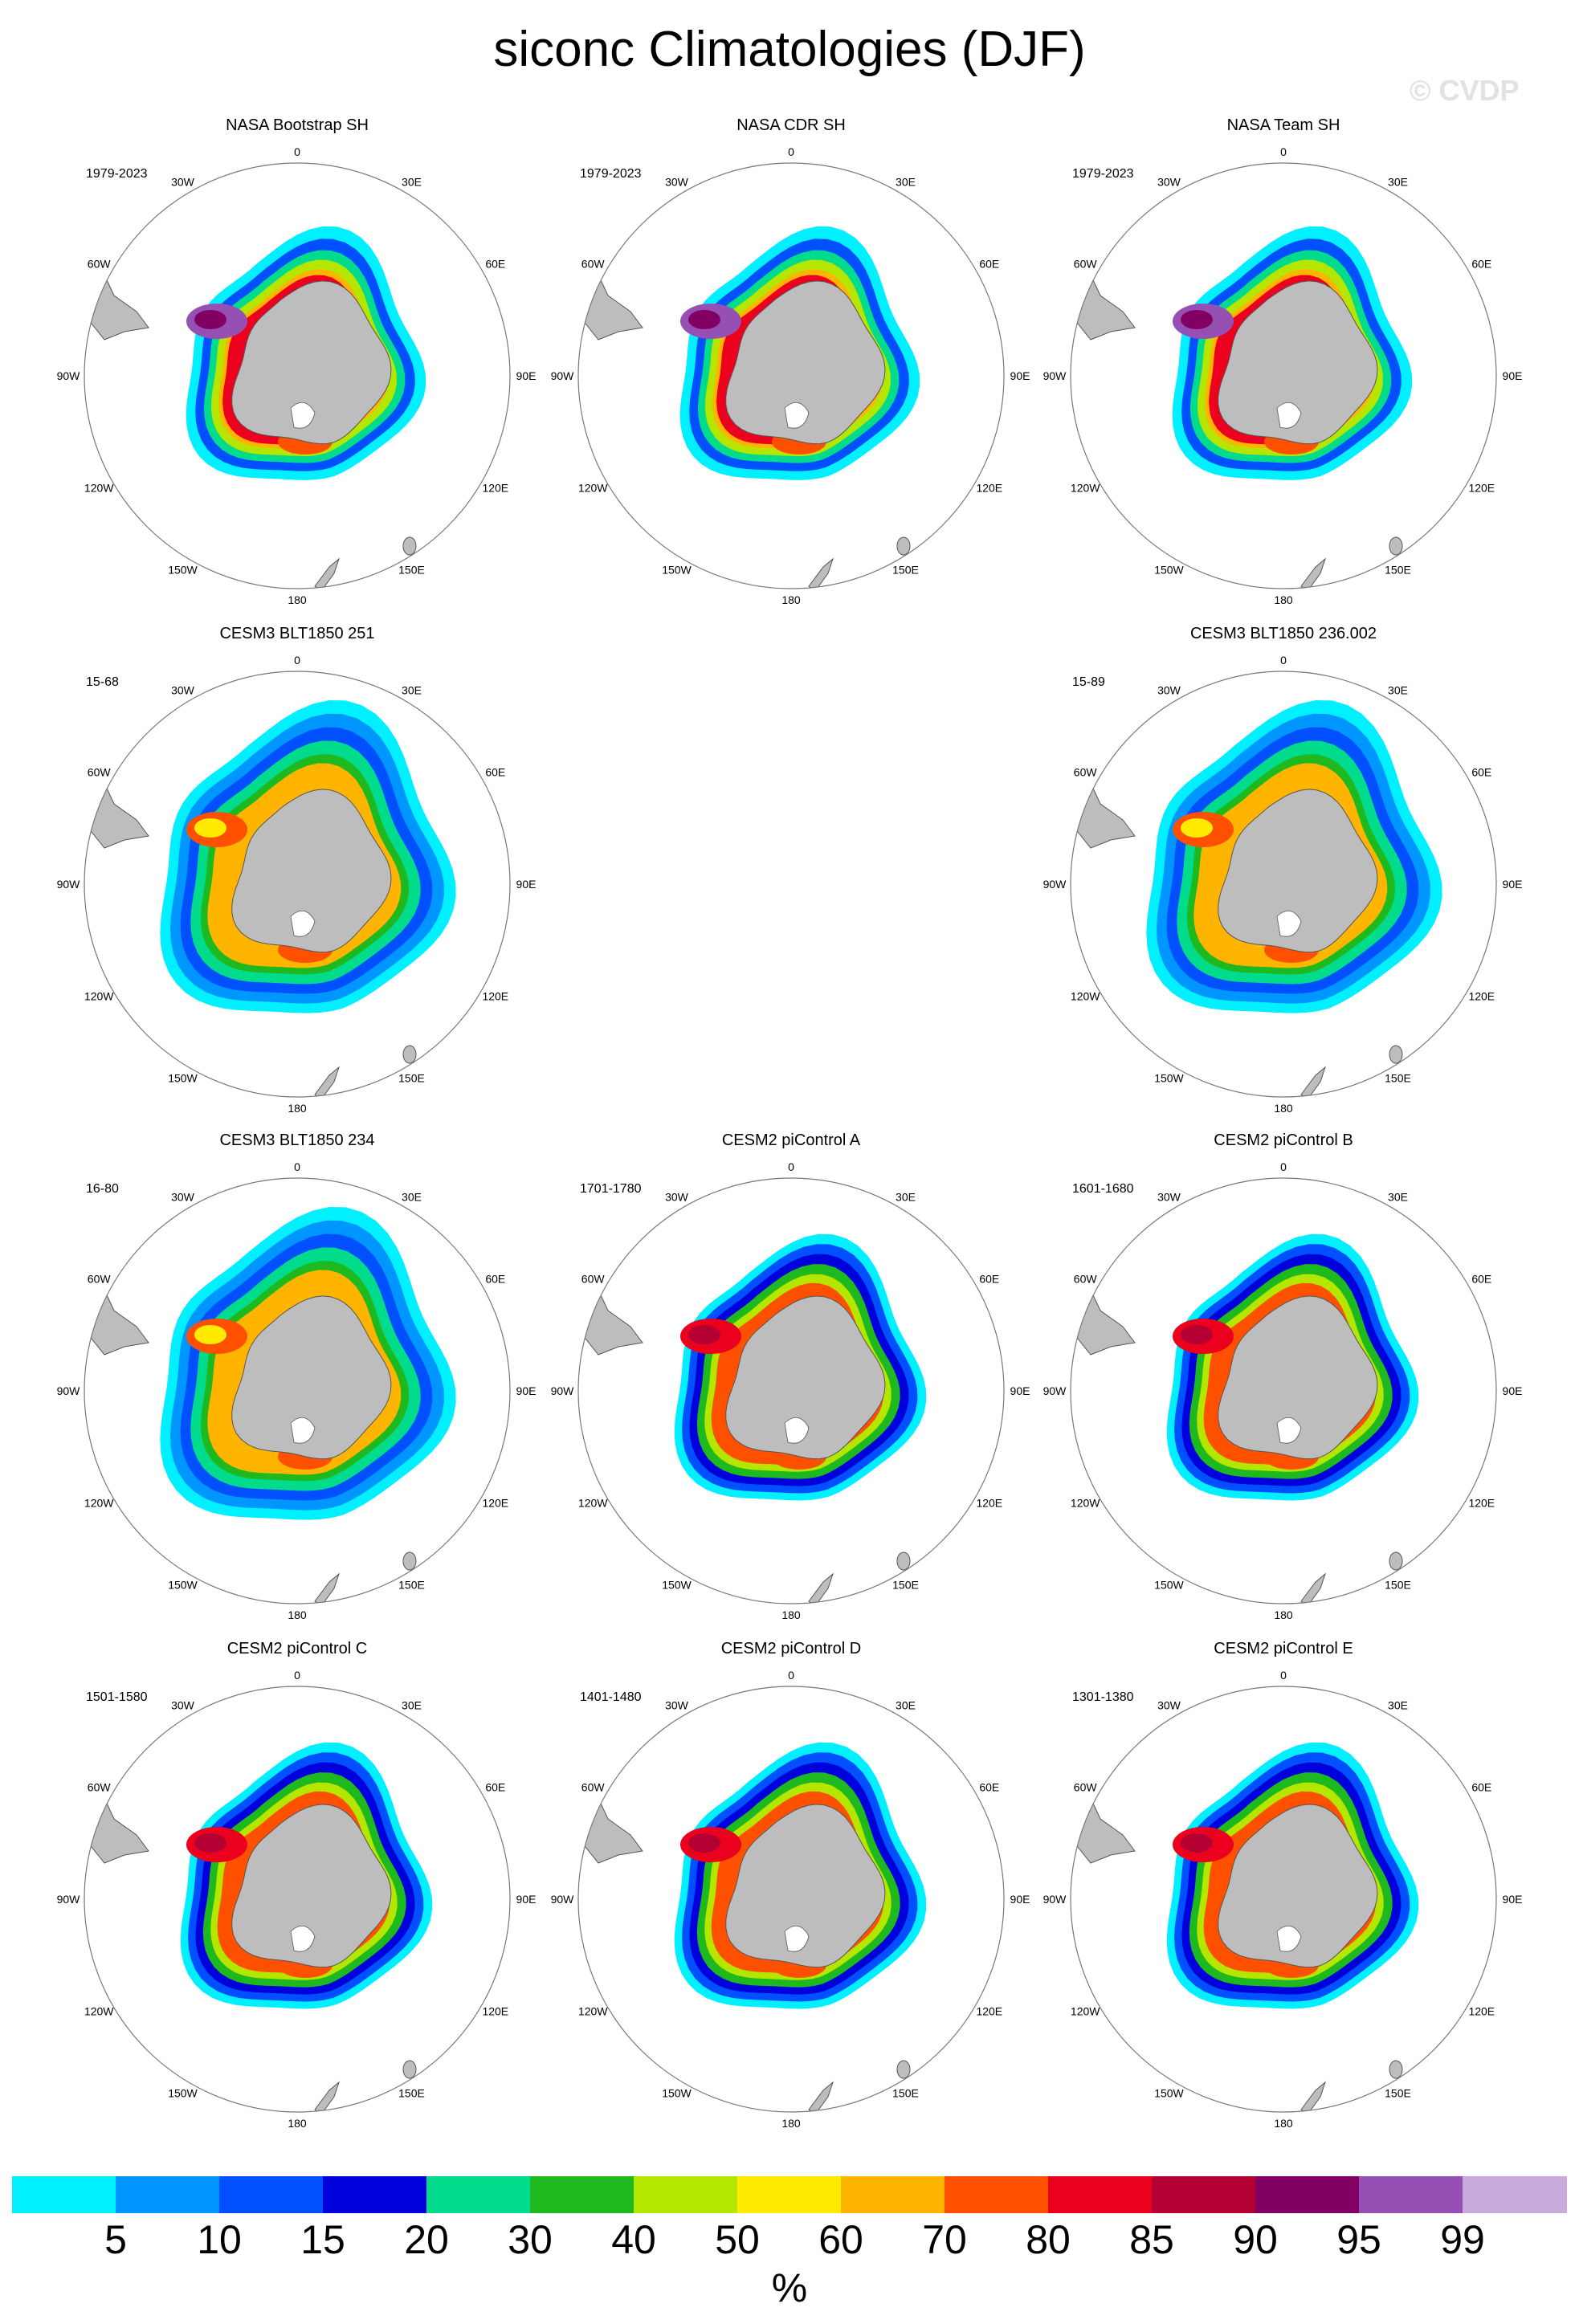 The height and width of the screenshot is (2324, 1579). Describe the element at coordinates (102, 682) in the screenshot. I see `panel-years: 15-68` at that location.